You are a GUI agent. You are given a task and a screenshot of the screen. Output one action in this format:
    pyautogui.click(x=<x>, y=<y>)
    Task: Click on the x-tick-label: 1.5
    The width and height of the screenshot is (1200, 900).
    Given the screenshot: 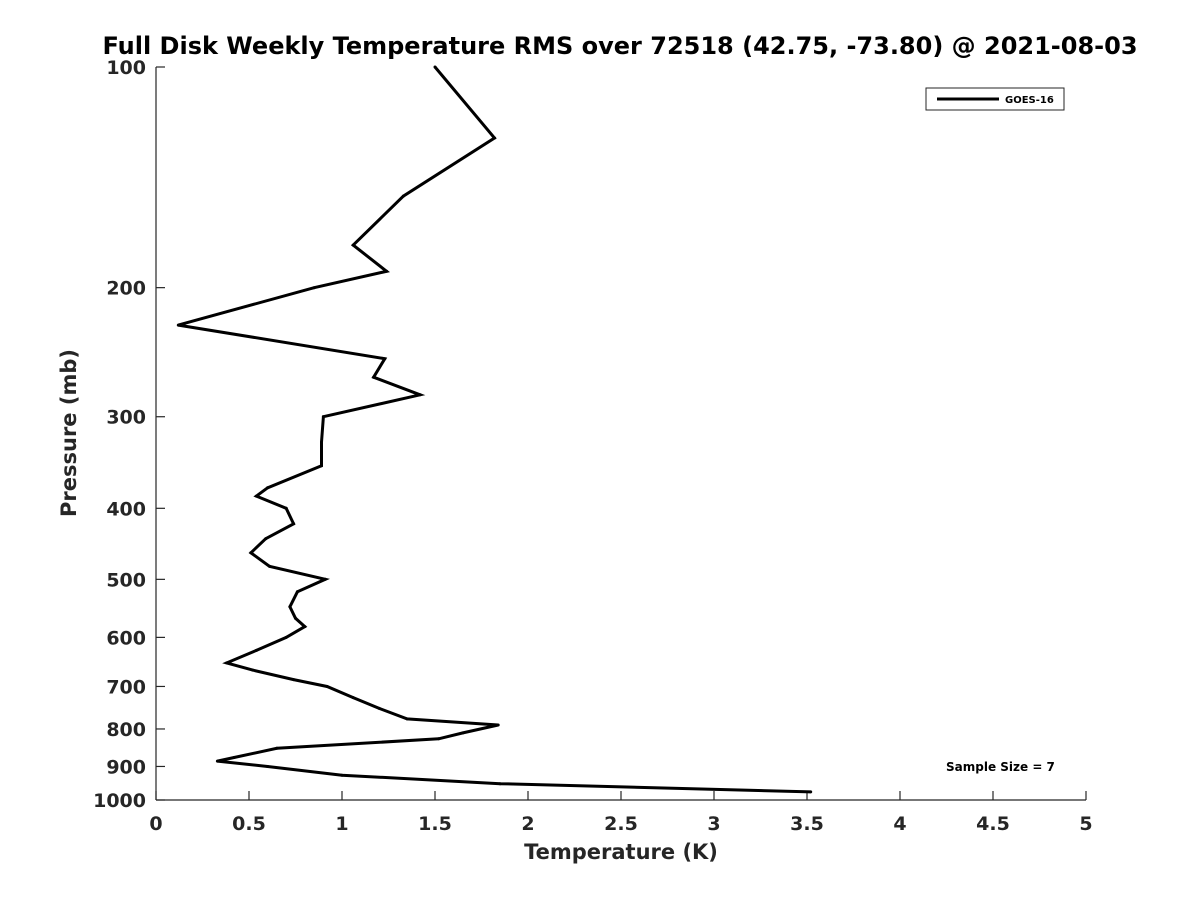 What is the action you would take?
    pyautogui.click(x=435, y=824)
    